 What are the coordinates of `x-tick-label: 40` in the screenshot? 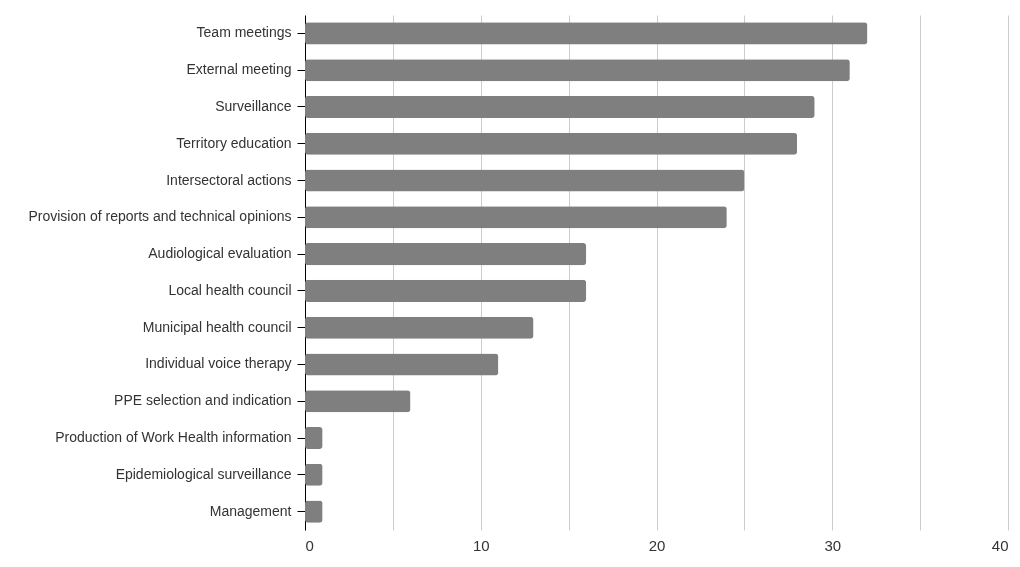 It's located at (1000, 545).